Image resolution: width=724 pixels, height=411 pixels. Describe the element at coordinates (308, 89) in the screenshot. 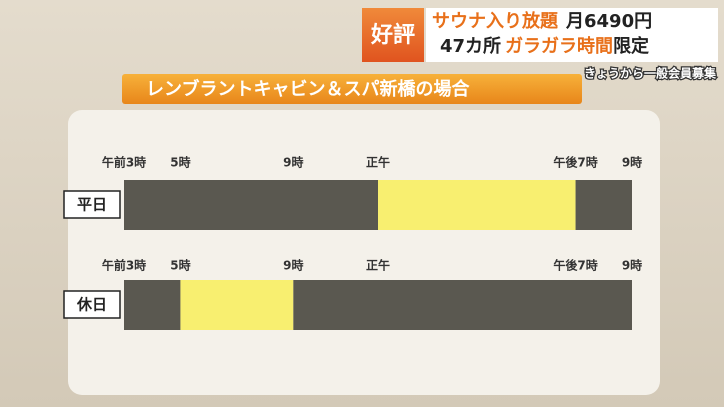

I see `title: レンブラントキャビン＆スパ新橋の場合` at that location.